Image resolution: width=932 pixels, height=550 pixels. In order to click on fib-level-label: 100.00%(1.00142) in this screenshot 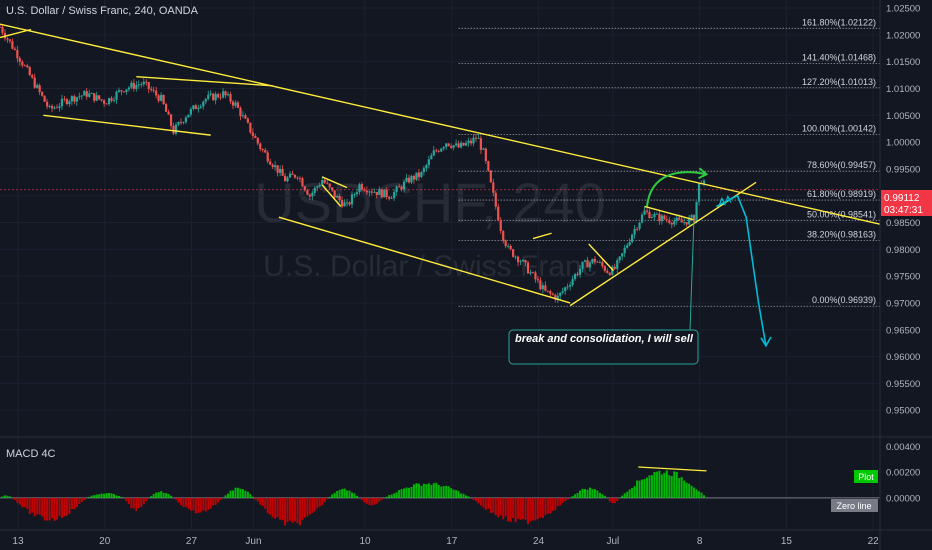, I will do `click(839, 128)`.